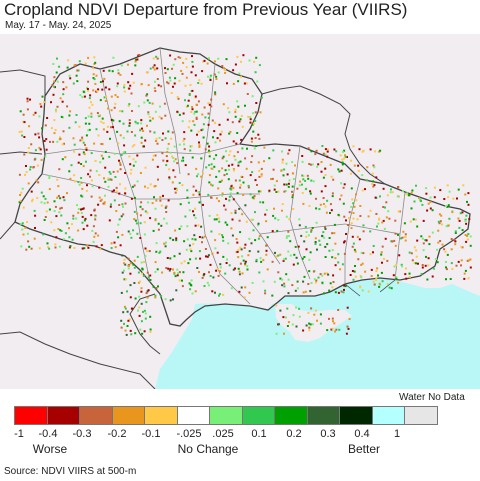  I want to click on legend-tick: 0.2, so click(294, 434).